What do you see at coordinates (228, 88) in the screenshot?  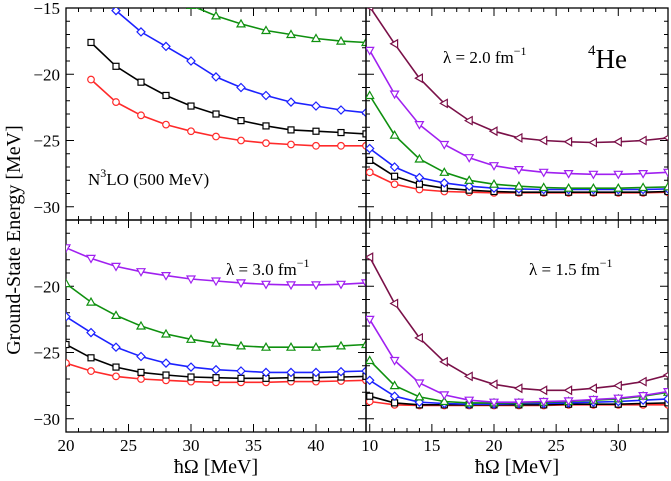 I see `series-line-black` at bounding box center [228, 88].